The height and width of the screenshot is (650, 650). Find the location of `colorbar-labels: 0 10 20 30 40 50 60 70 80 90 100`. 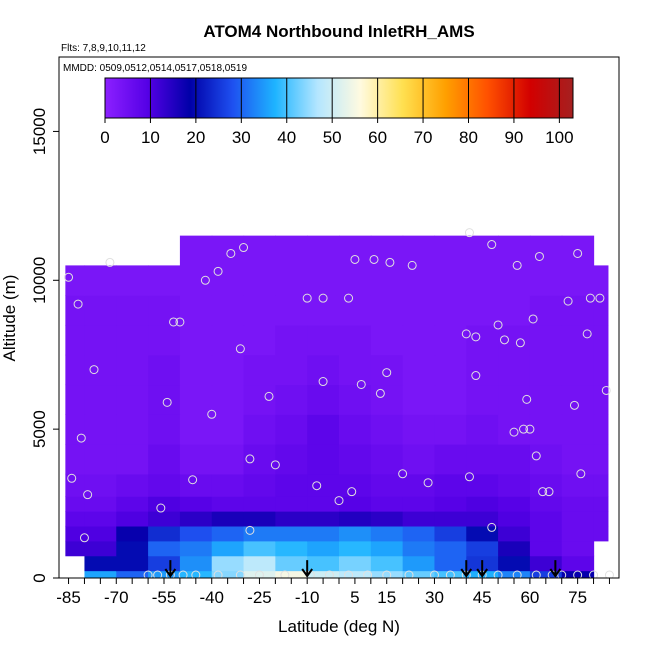

colorbar-labels: 0 10 20 30 40 50 60 70 80 90 100 is located at coordinates (336, 137).